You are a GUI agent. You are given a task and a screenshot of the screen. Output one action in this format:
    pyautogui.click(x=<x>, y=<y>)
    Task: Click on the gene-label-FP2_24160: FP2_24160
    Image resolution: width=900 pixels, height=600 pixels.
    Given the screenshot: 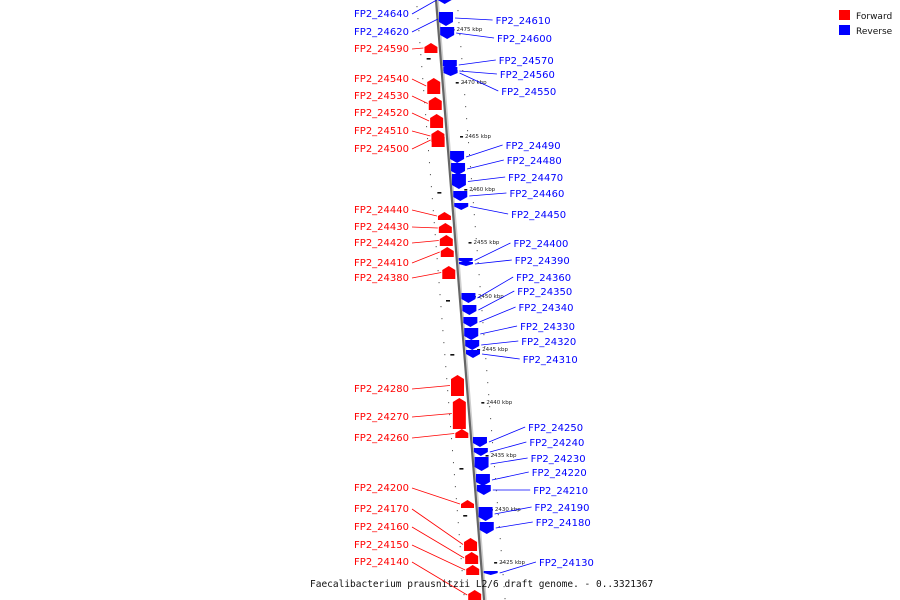 What is the action you would take?
    pyautogui.click(x=381, y=527)
    